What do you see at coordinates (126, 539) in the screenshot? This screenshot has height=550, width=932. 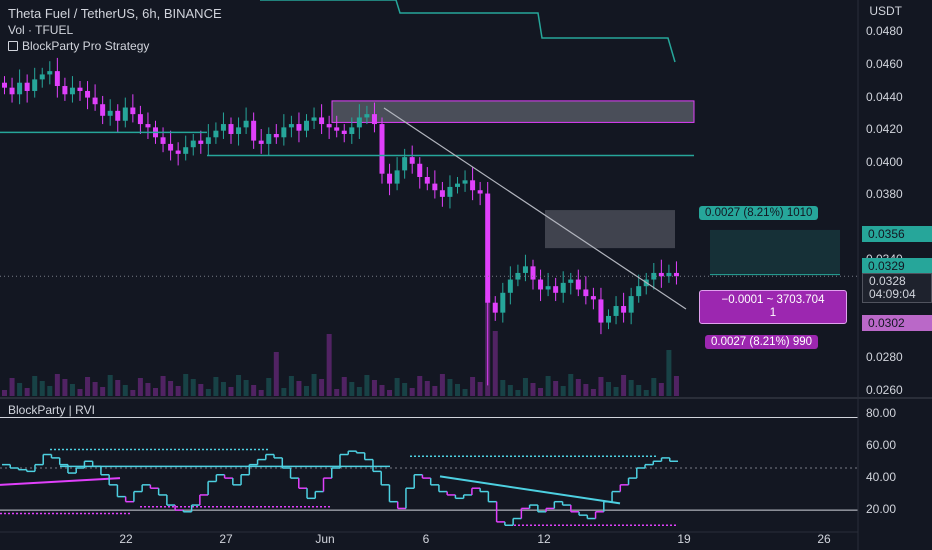 I see `date-tick-label: 22` at bounding box center [126, 539].